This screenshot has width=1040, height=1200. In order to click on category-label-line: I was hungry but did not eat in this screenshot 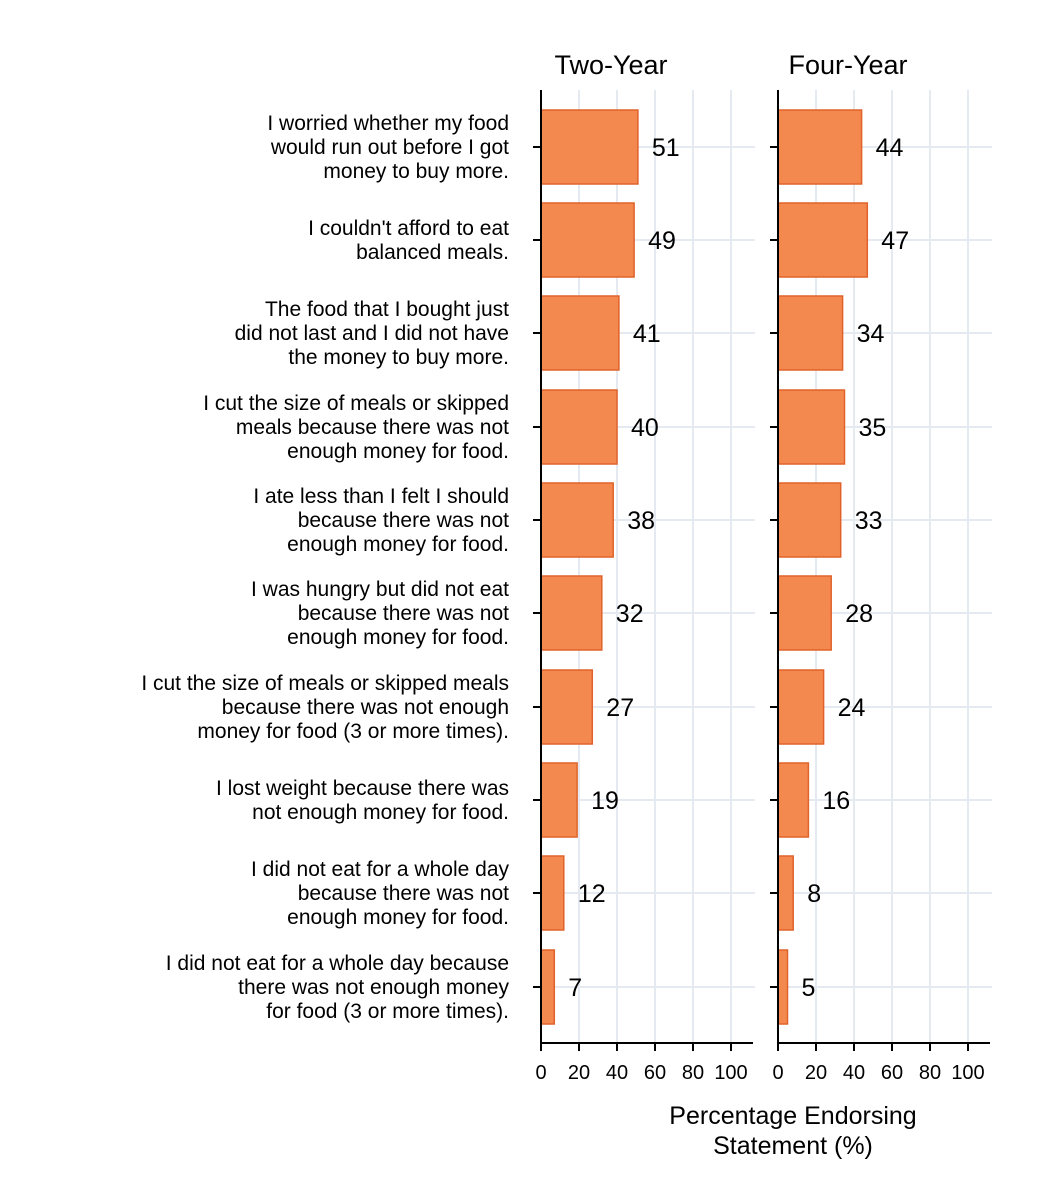, I will do `click(380, 589)`.